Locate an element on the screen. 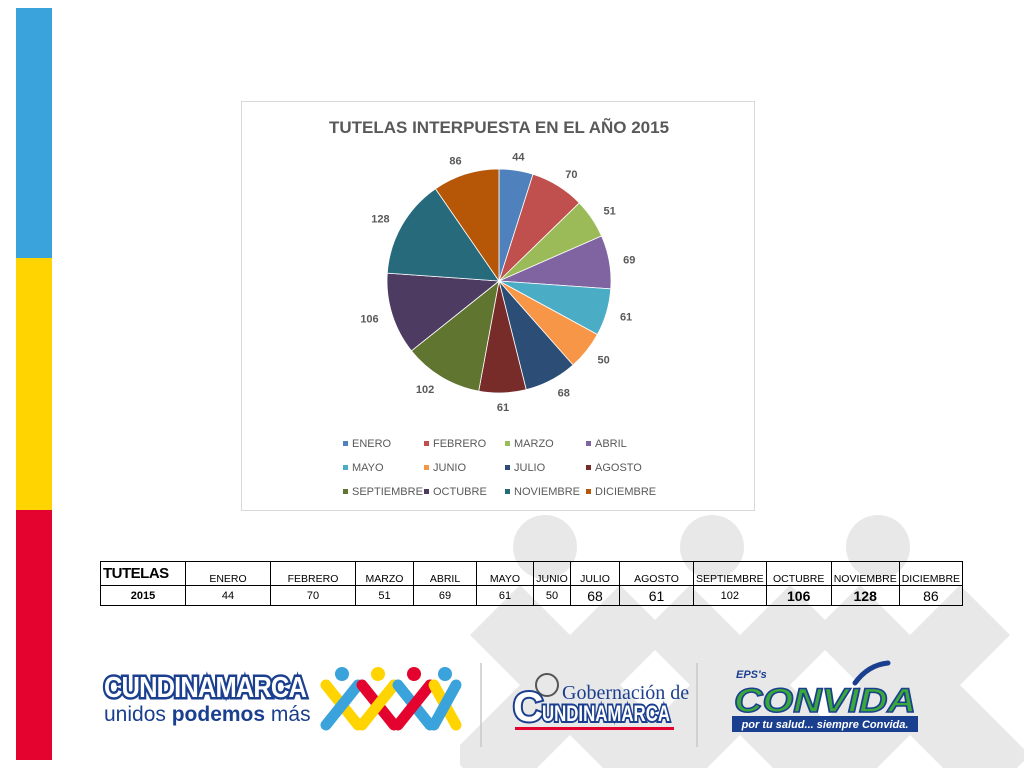 This screenshot has width=1024, height=768. legend-item: ABRIL is located at coordinates (611, 444).